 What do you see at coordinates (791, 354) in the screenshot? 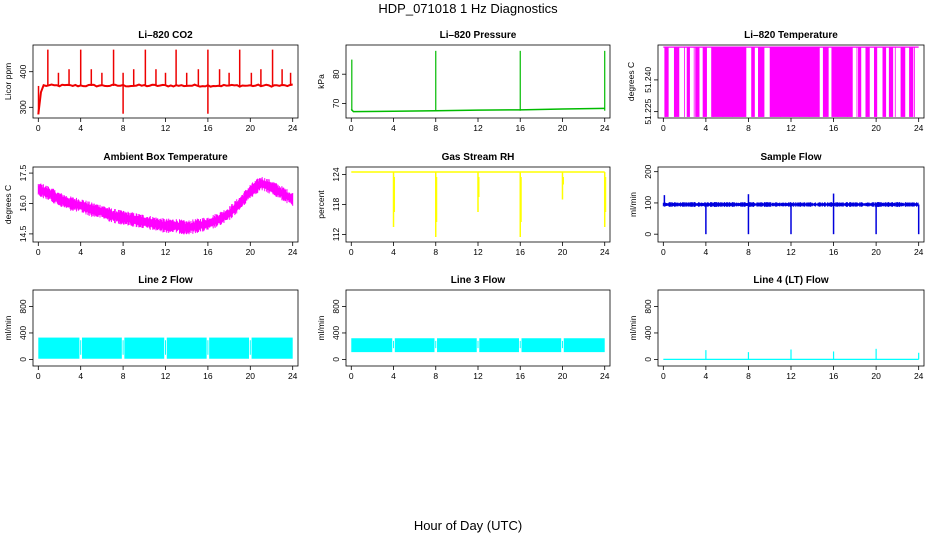
I see `panel-9-data` at bounding box center [791, 354].